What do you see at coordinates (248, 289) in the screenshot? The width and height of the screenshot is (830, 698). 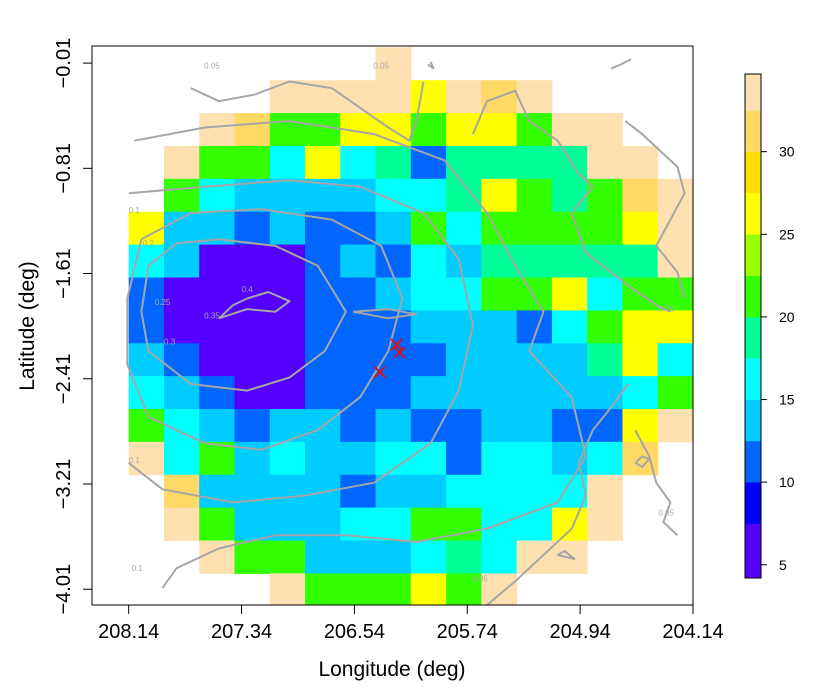 I see `contour-label: 0.4` at bounding box center [248, 289].